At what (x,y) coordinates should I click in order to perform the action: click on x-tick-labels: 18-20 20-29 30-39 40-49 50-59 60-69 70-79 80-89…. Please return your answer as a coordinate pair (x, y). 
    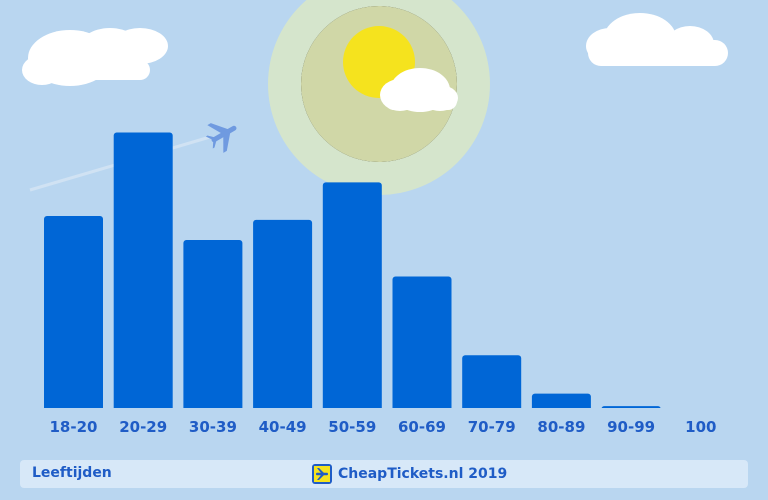
    Looking at the image, I should click on (383, 427).